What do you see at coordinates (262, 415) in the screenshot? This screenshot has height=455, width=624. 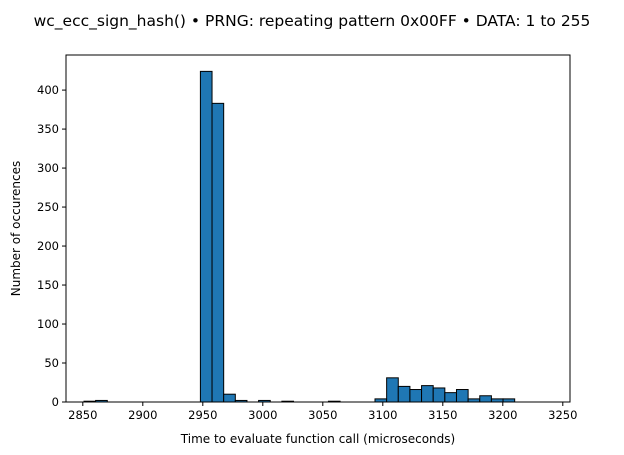 I see `x-tick-label: 3000` at bounding box center [262, 415].